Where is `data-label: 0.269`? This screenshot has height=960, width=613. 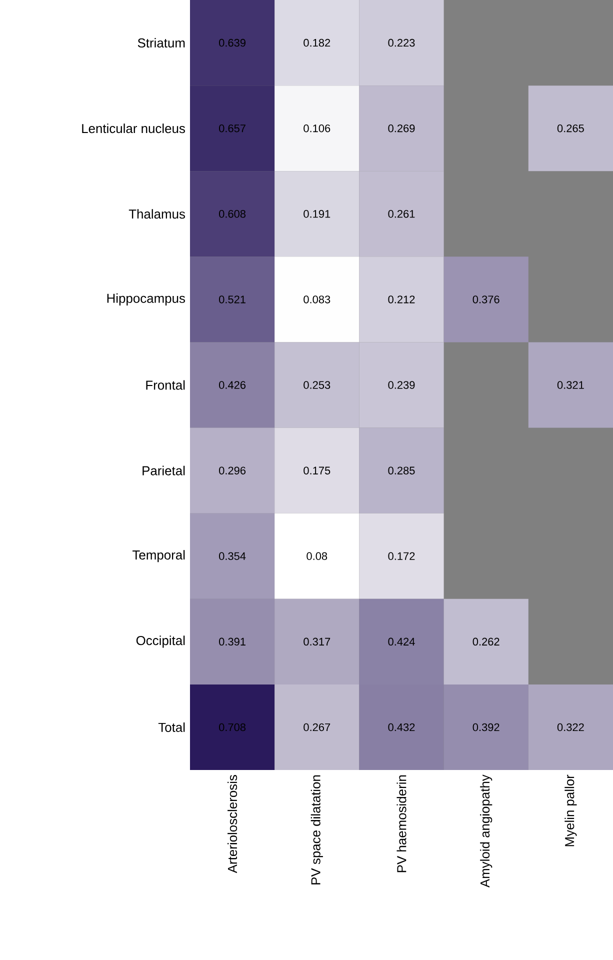
data-label: 0.269 is located at coordinates (401, 128).